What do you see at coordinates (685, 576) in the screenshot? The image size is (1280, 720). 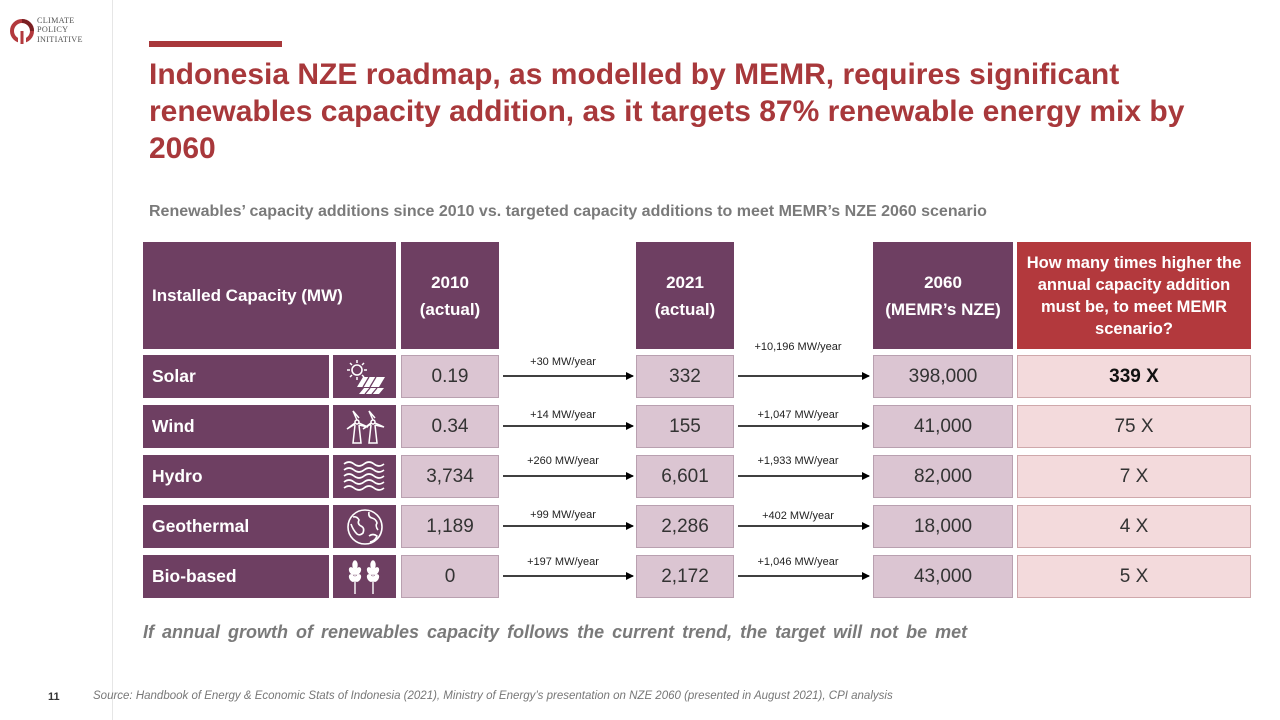 I see `cell-bio-based-2021: 2,172` at bounding box center [685, 576].